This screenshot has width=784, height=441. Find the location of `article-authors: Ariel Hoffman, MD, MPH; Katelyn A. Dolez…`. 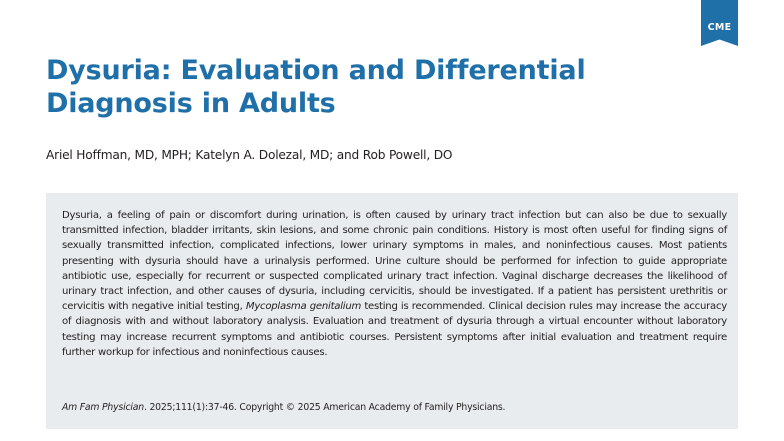

article-authors: Ariel Hoffman, MD, MPH; Katelyn A. Dolez… is located at coordinates (249, 155).